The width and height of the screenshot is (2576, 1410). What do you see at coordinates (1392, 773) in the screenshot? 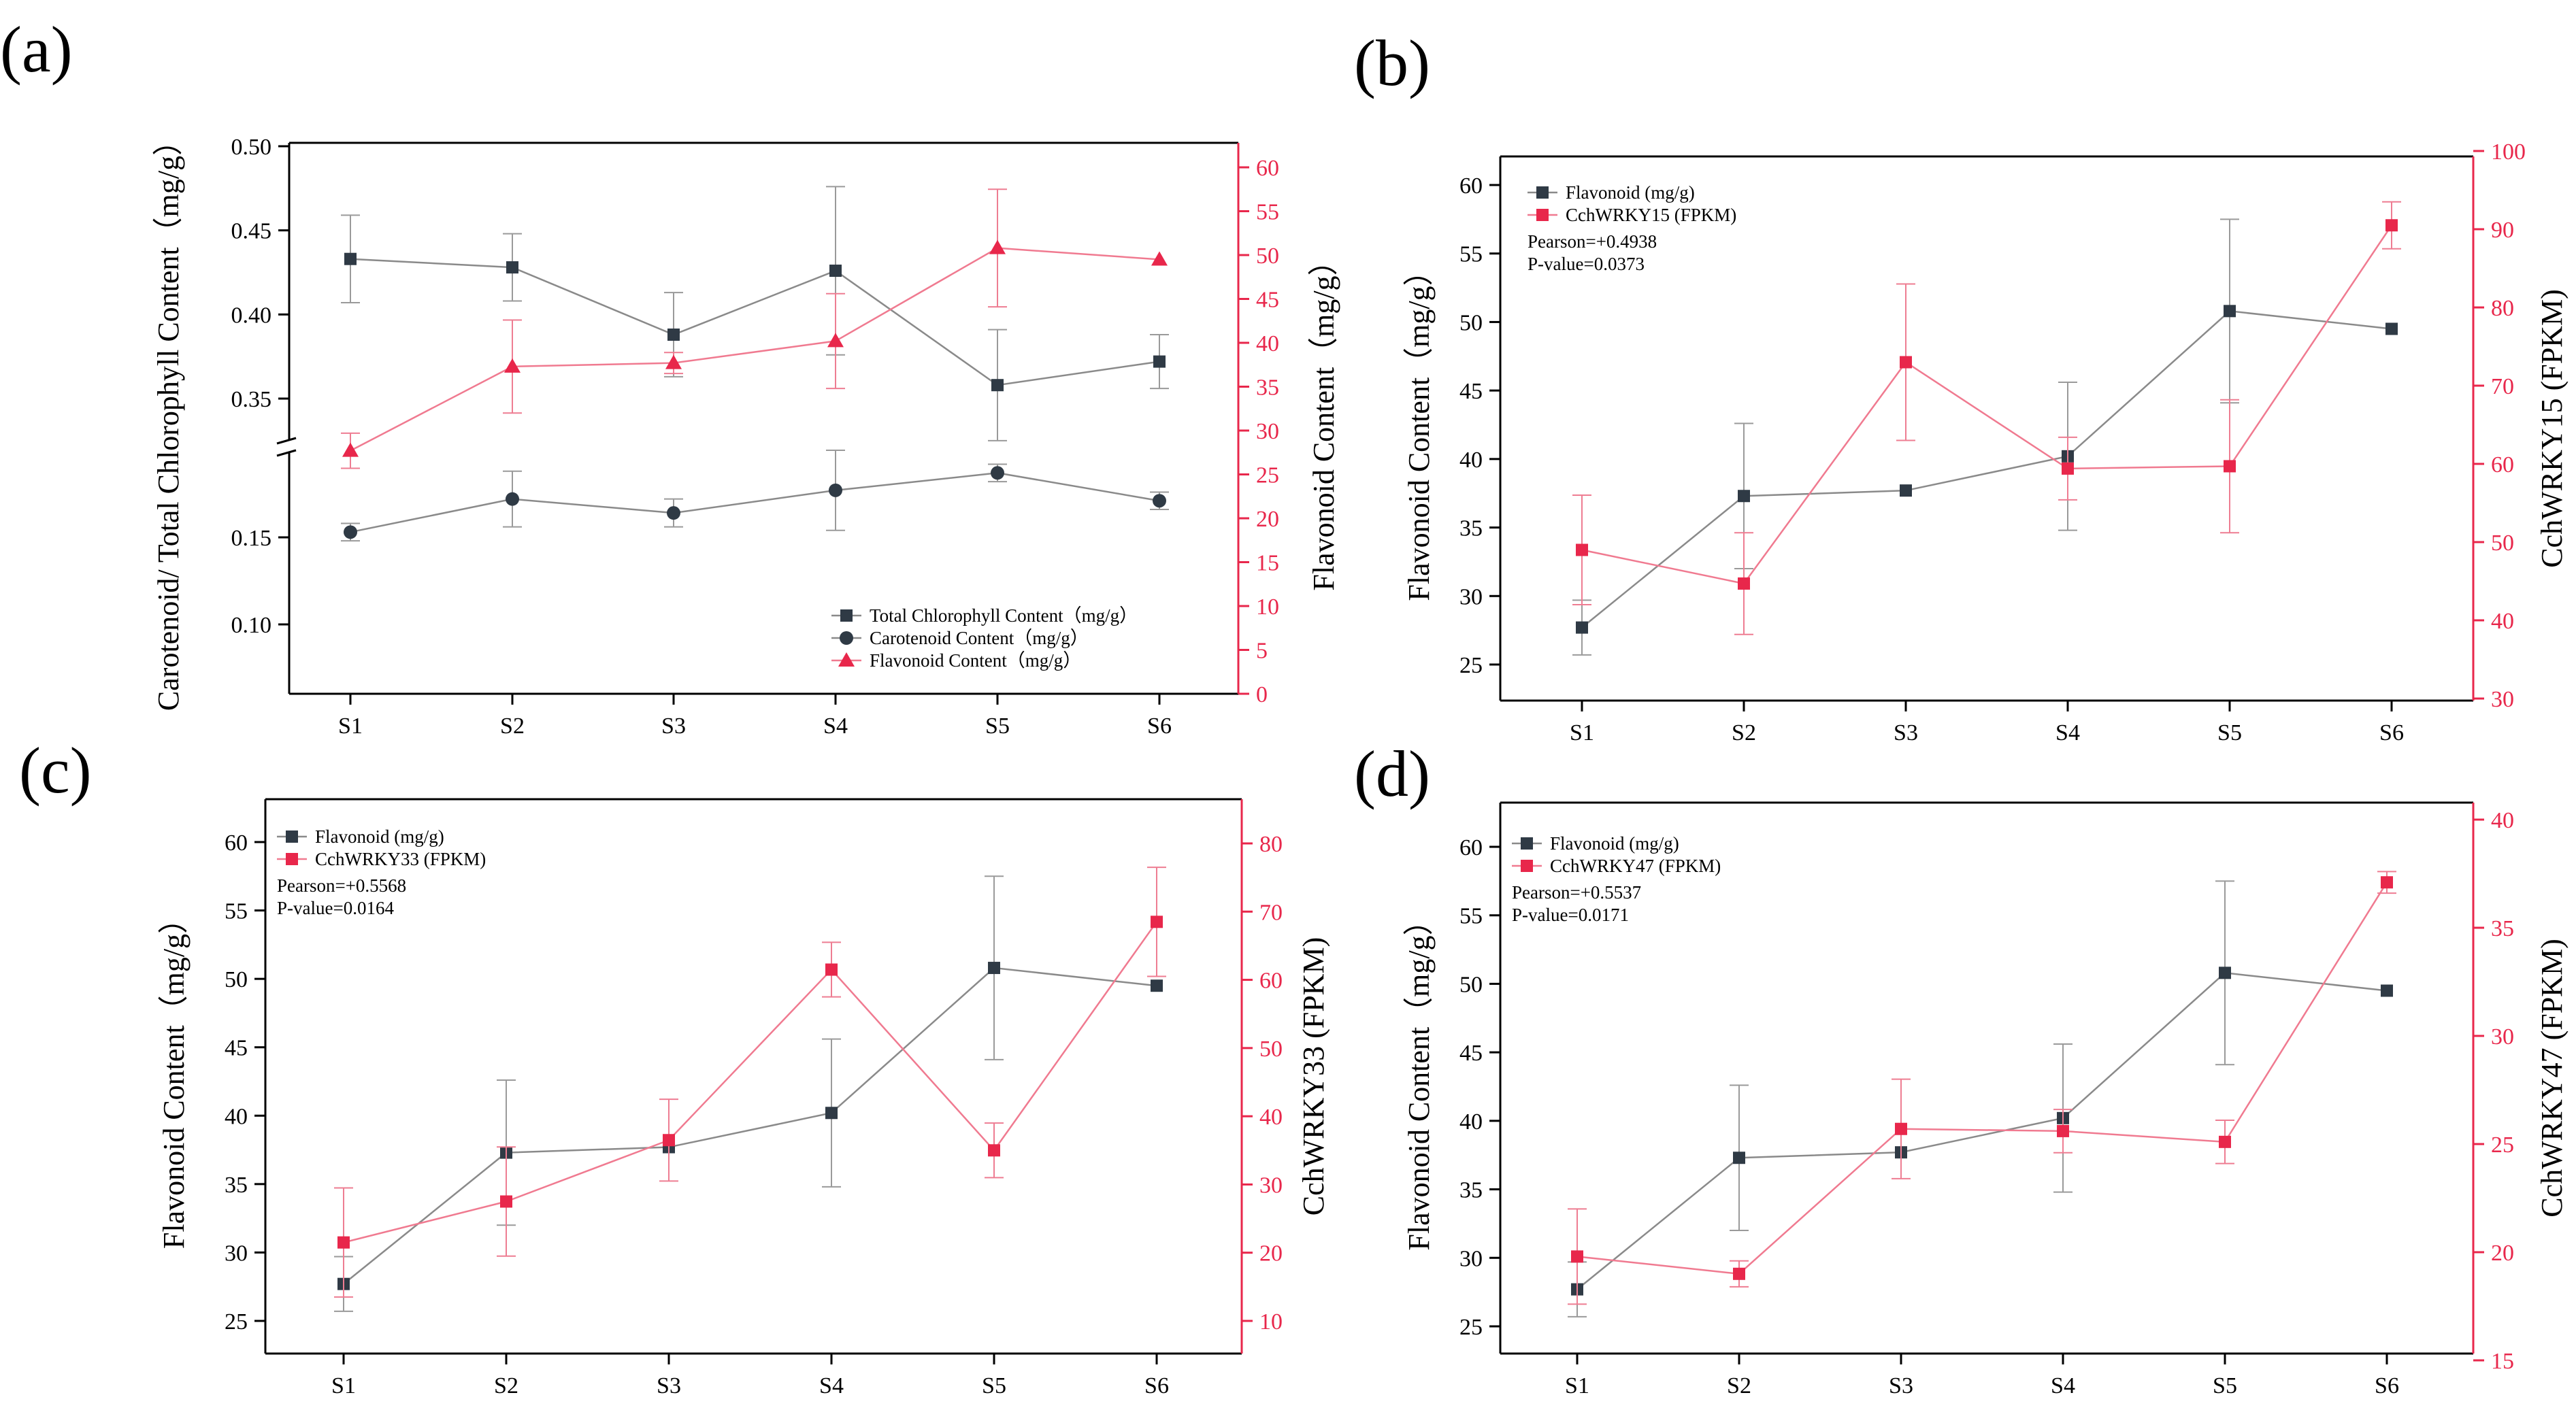
I see `panel-label: (d)` at bounding box center [1392, 773].